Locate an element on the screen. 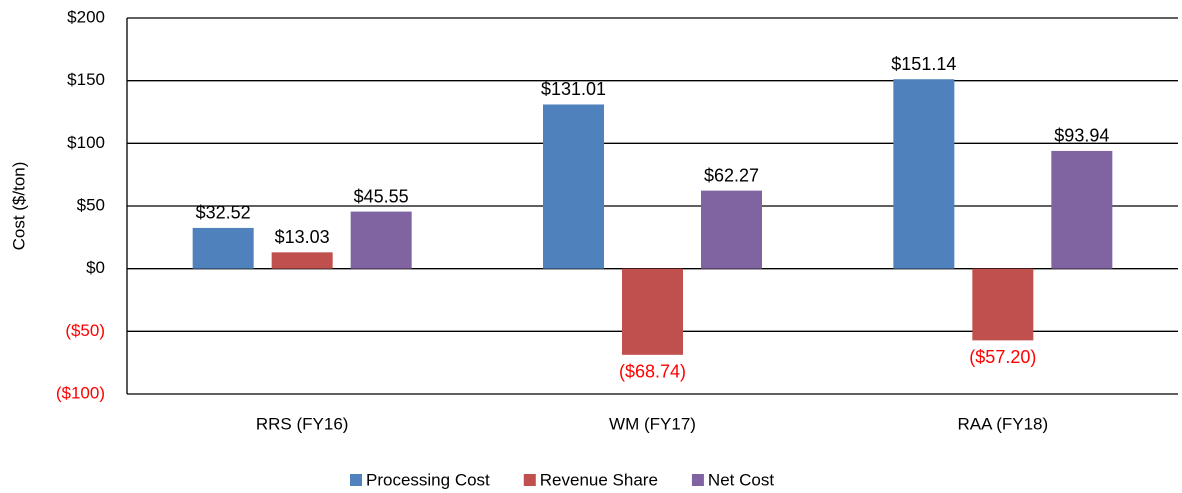 The image size is (1182, 493). data-label: $32.52 is located at coordinates (223, 213).